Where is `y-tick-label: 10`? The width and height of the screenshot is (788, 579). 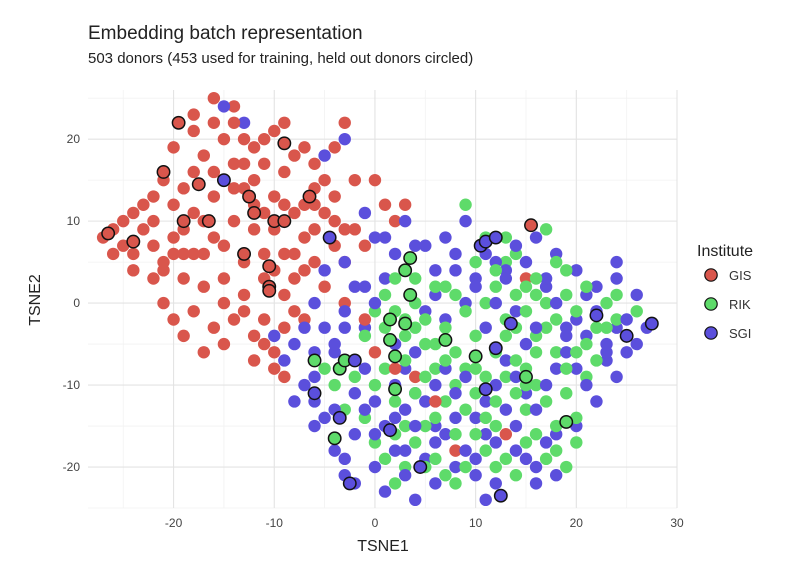 y-tick-label: 10 is located at coordinates (74, 221).